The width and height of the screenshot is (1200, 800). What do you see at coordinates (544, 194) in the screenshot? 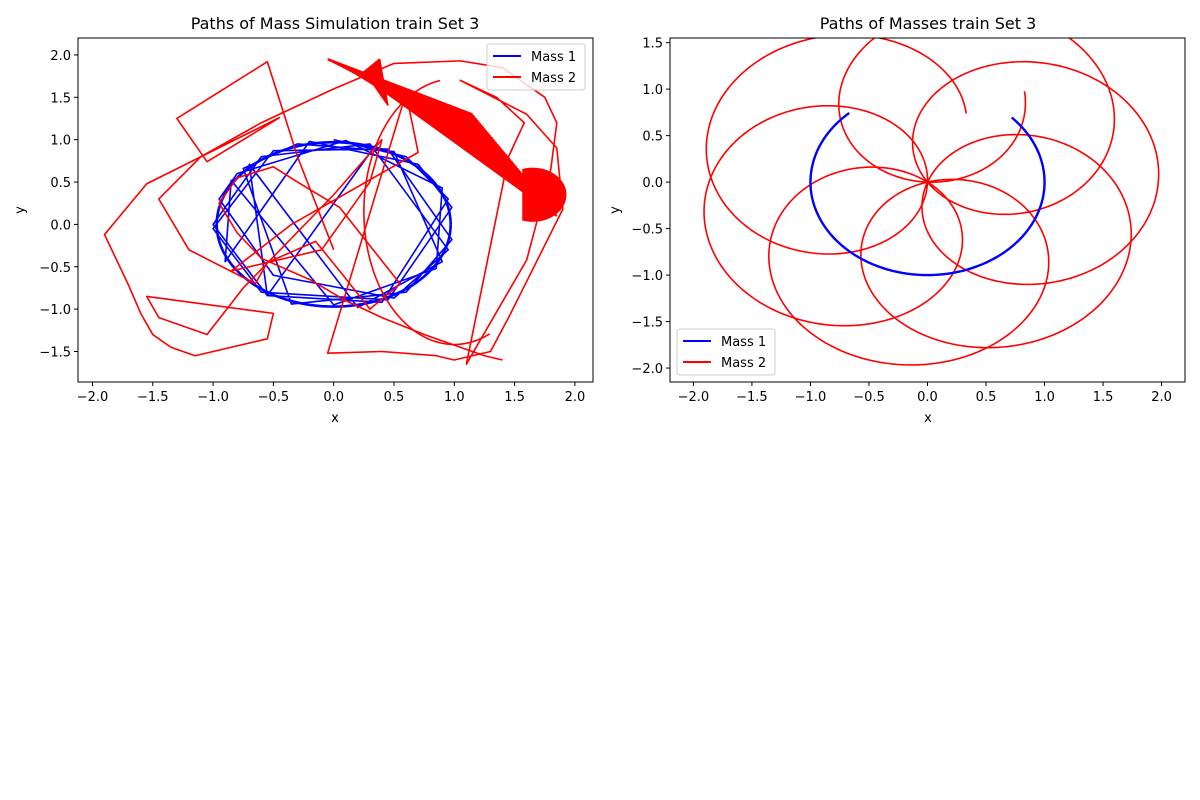
I see `mass2-dense-region` at bounding box center [544, 194].